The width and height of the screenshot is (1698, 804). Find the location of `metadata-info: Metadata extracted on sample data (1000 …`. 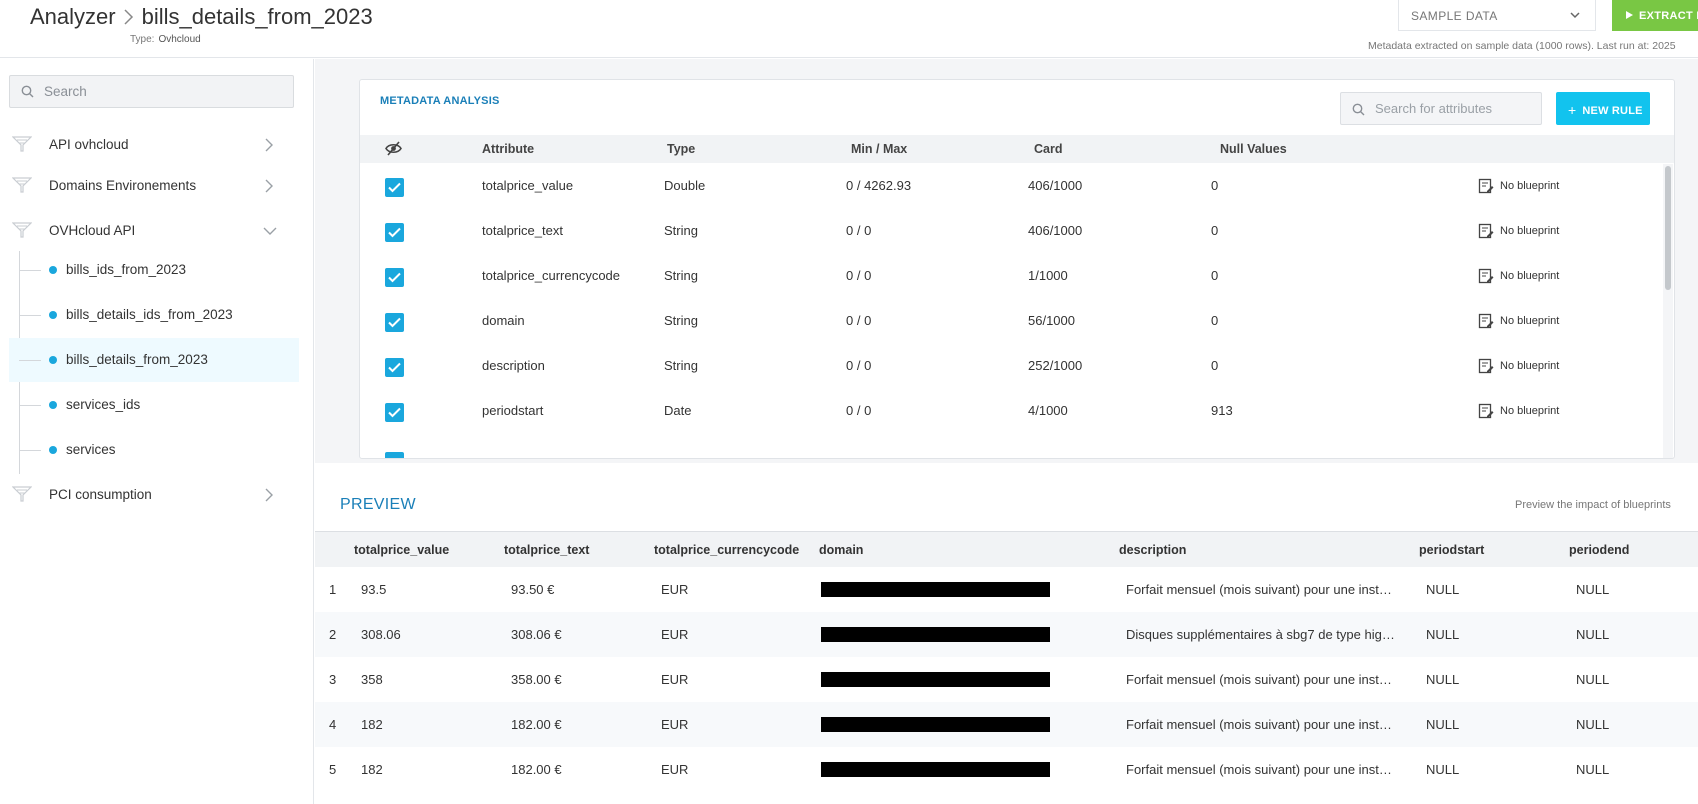

metadata-info: Metadata extracted on sample data (1000 … is located at coordinates (1522, 46).